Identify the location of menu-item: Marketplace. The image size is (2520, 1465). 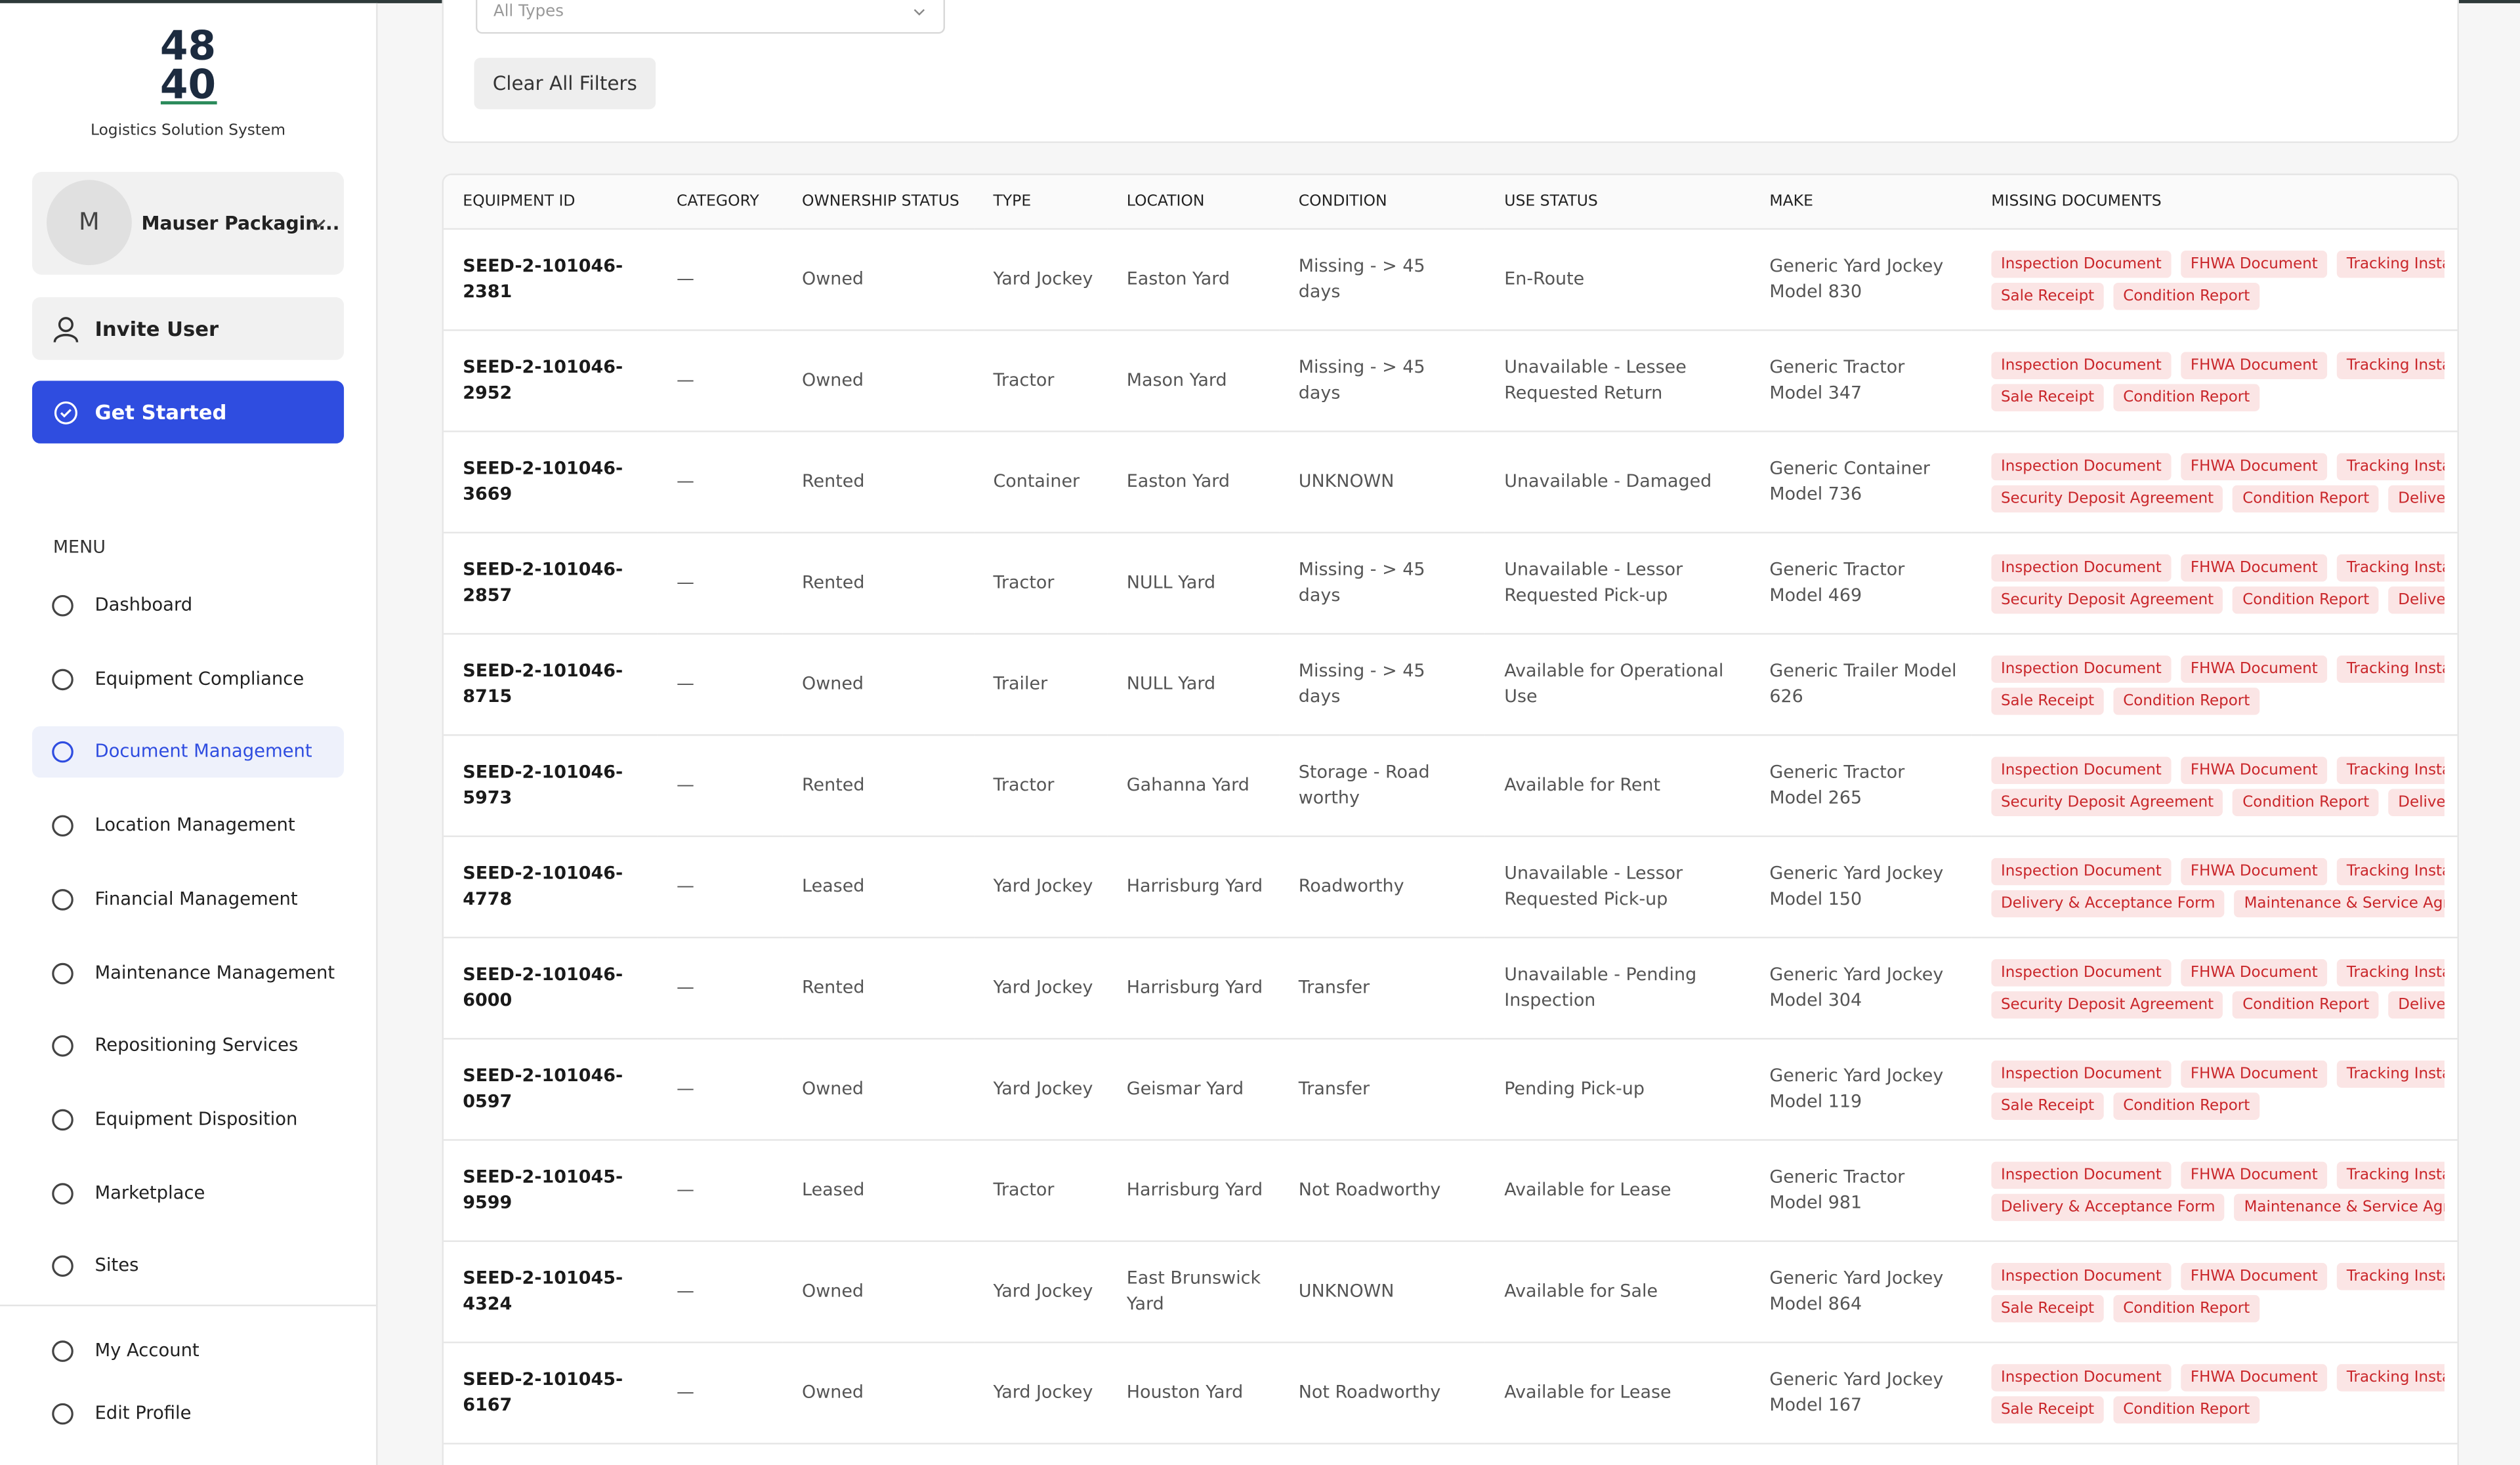
(188, 1192).